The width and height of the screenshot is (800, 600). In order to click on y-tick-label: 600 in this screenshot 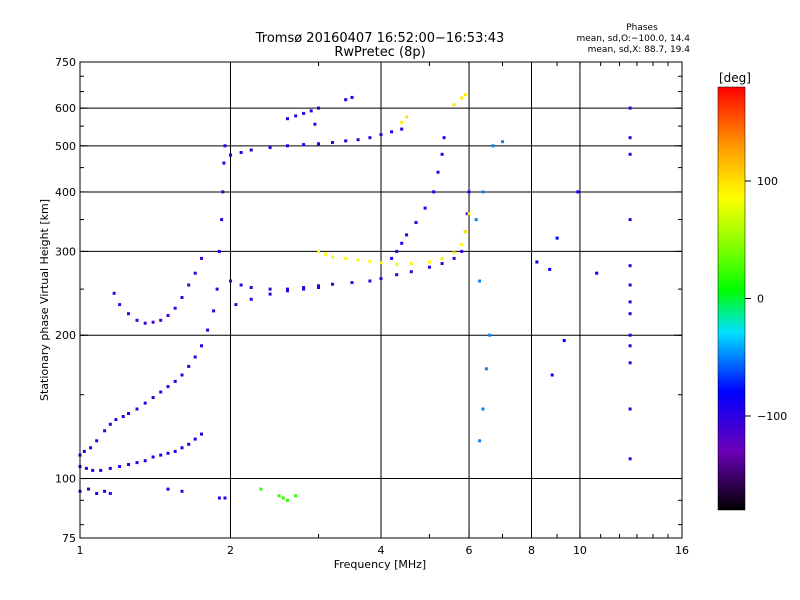, I will do `click(65, 108)`.